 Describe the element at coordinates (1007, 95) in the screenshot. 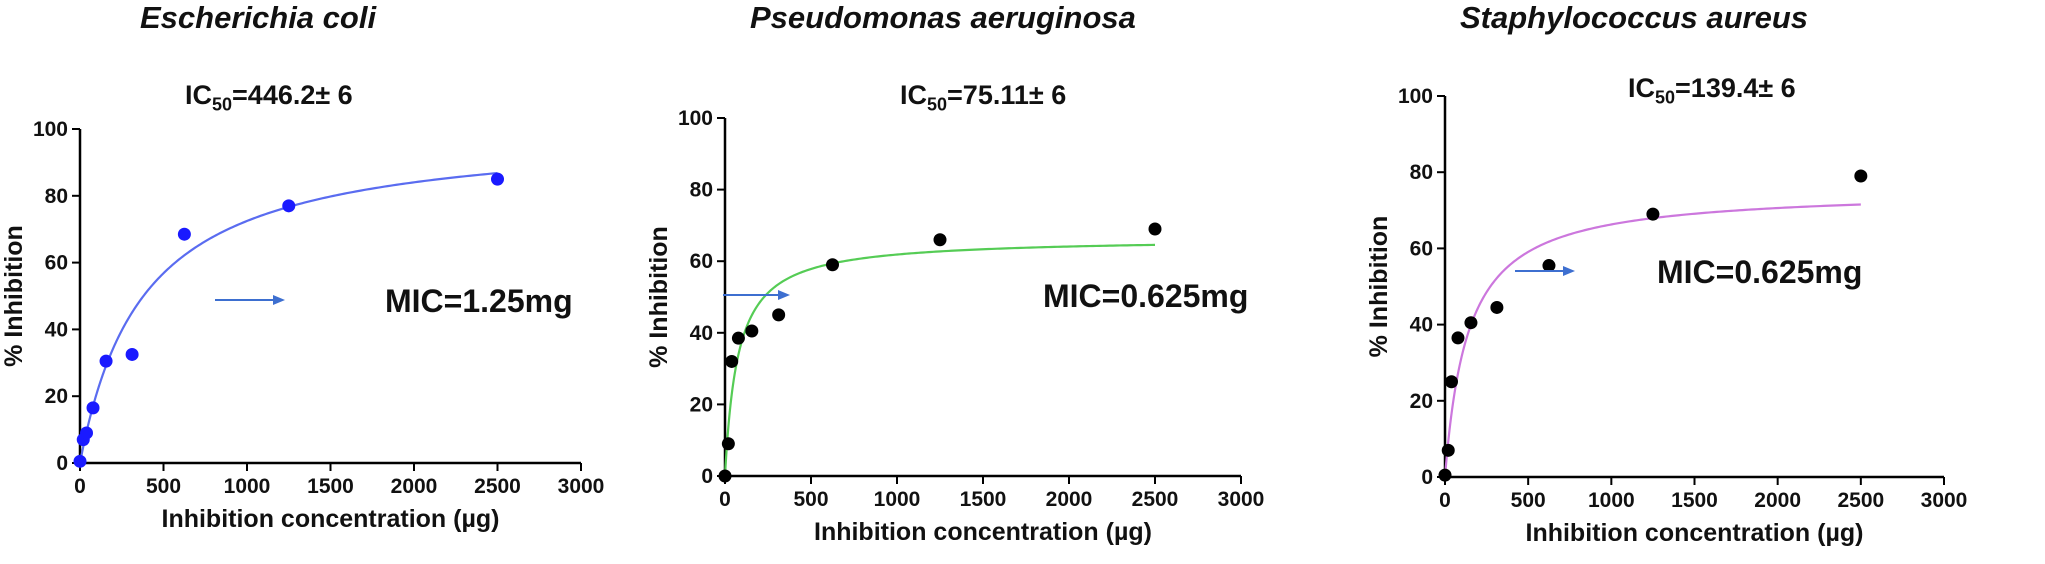

I see `ic50-value: =75.11± 6` at that location.